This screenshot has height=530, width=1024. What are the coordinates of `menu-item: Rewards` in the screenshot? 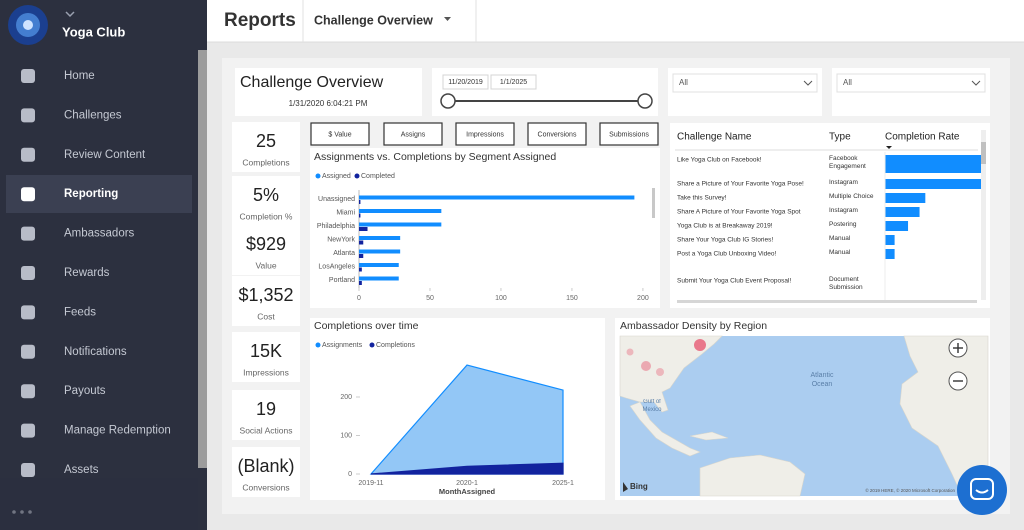 It's located at (87, 273).